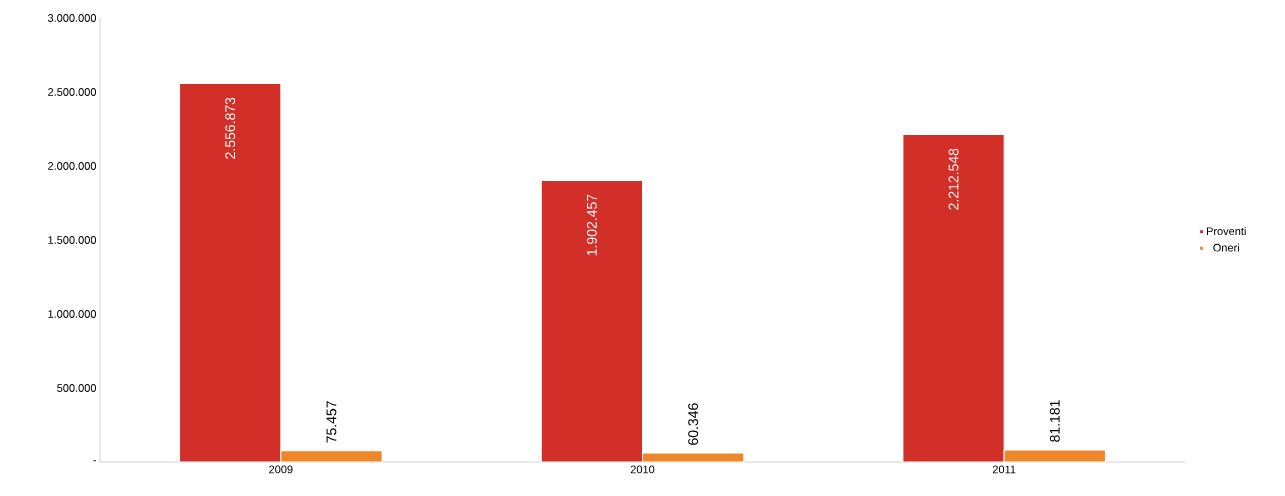 Image resolution: width=1285 pixels, height=496 pixels. I want to click on y-tick-label: 500.000, so click(77, 388).